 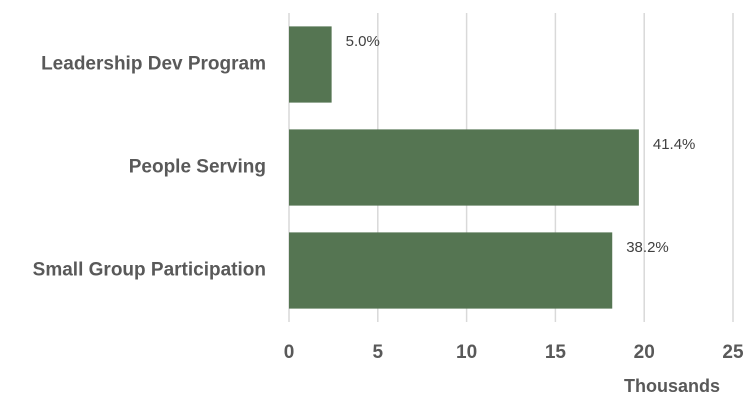 I want to click on data-label: 38.2%, so click(x=647, y=247).